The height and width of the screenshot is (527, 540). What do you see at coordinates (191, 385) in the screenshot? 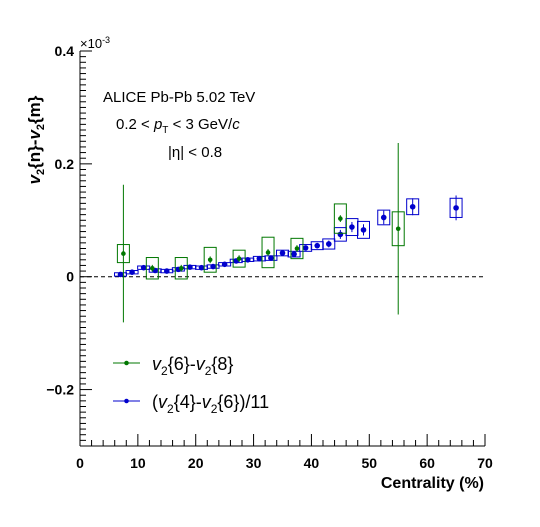
I see `legend: v2{6}-v2{8} (v2{4}-v2{6})/11` at bounding box center [191, 385].